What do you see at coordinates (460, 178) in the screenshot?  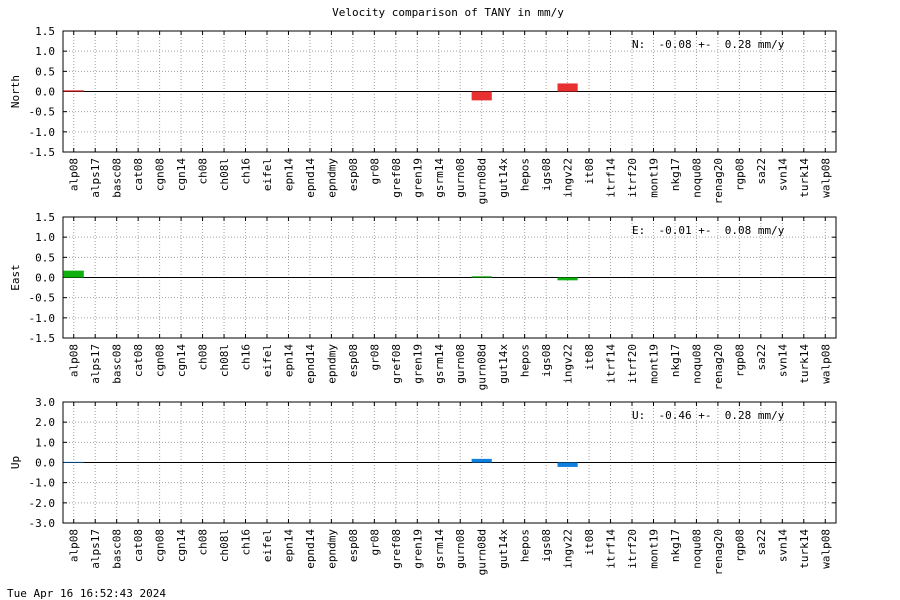 I see `x-tick-label: gurn08` at bounding box center [460, 178].